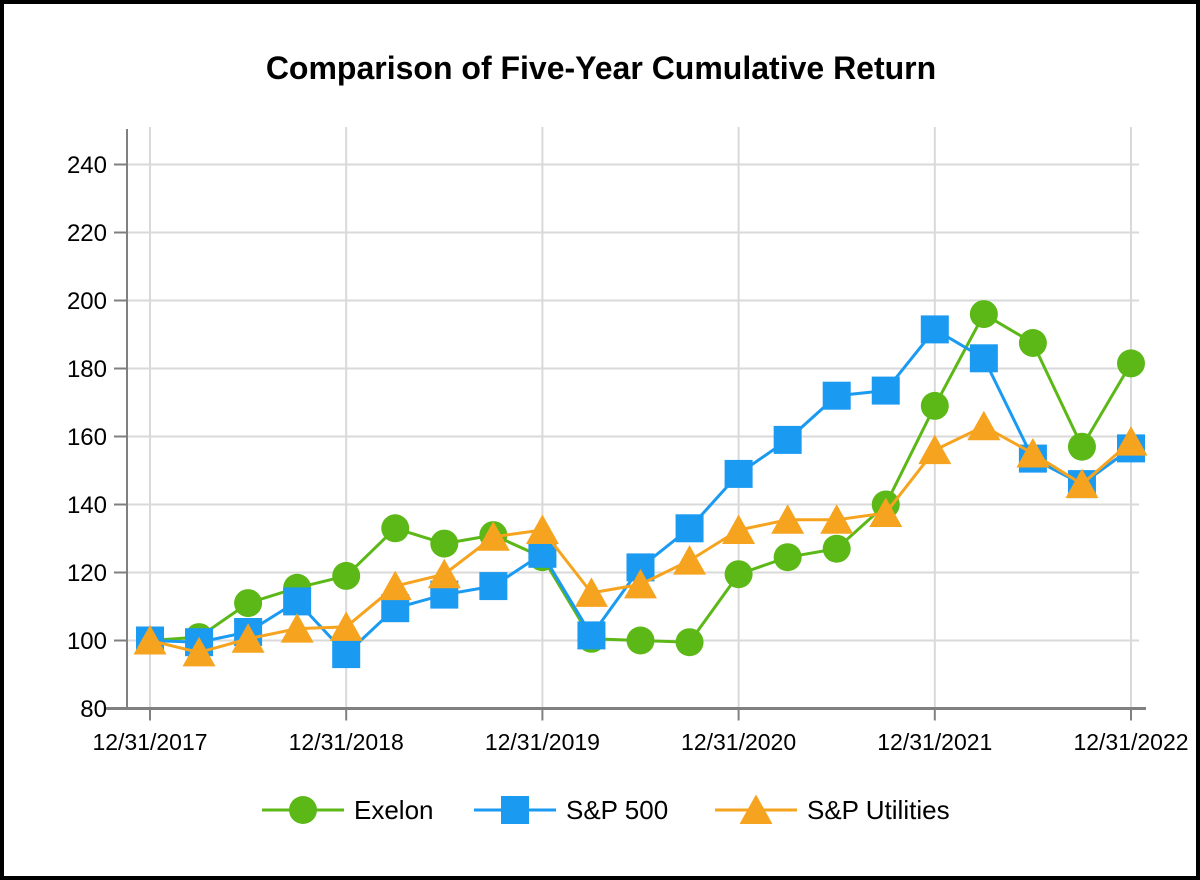  What do you see at coordinates (248, 603) in the screenshot?
I see `point-exelon-6-30-2018` at bounding box center [248, 603].